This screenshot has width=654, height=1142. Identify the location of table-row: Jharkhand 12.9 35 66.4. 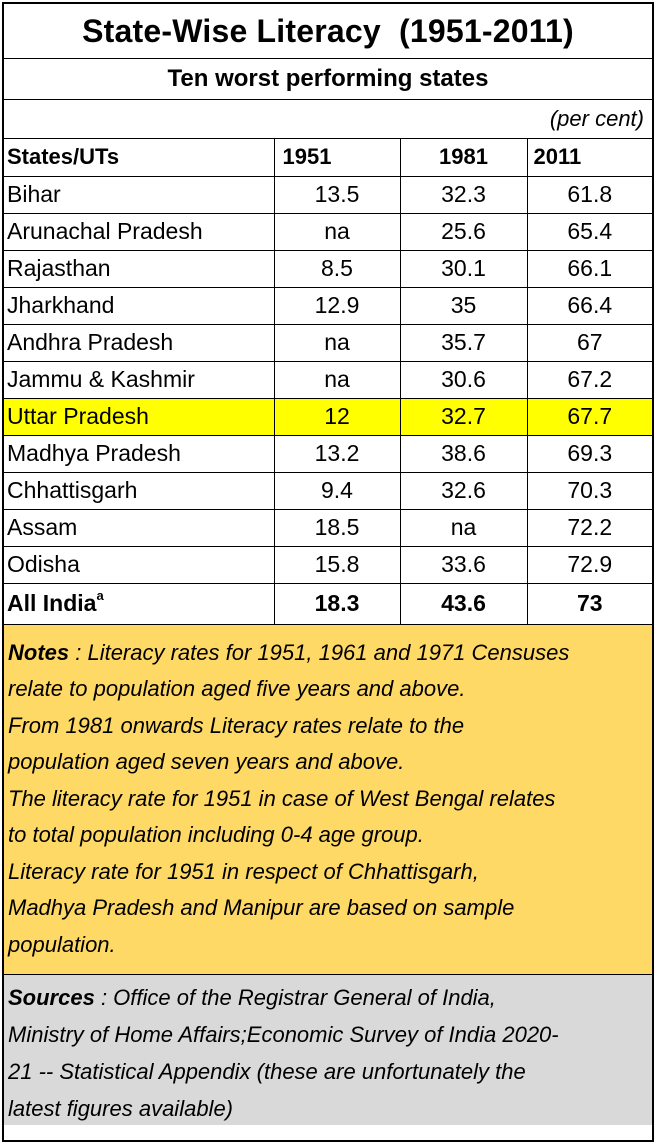
(328, 306).